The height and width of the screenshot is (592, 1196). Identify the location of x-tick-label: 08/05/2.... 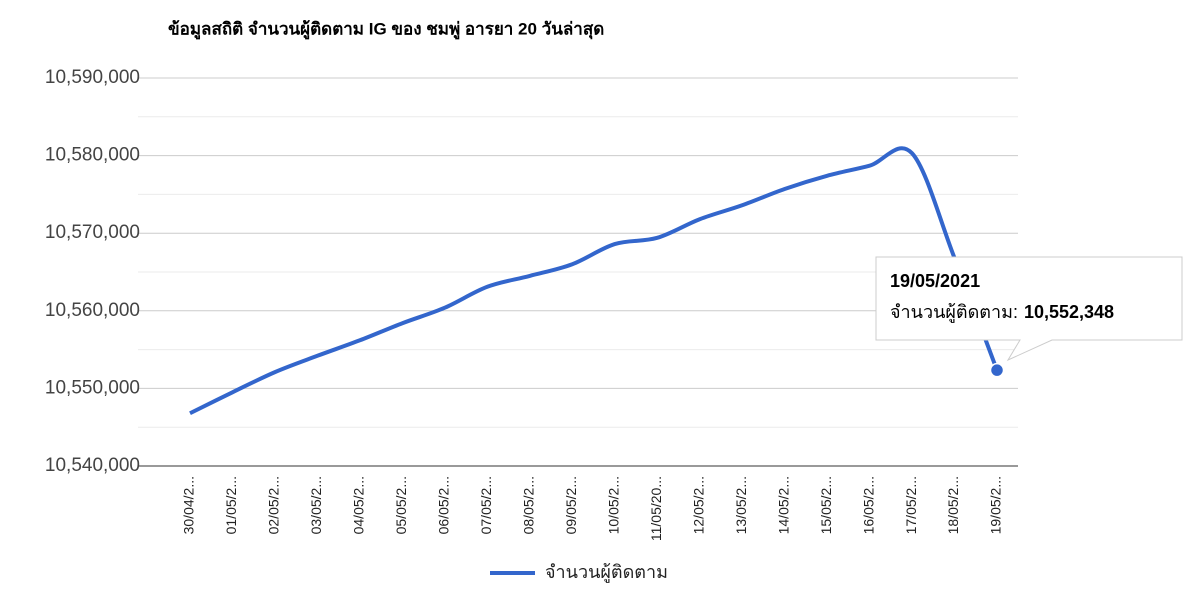
(528, 505).